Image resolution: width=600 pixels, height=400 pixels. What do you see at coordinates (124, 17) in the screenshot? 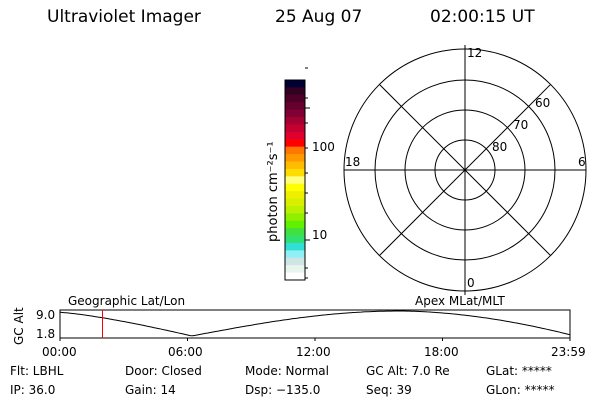
I see `instrument-title: Ultraviolet Imager` at bounding box center [124, 17].